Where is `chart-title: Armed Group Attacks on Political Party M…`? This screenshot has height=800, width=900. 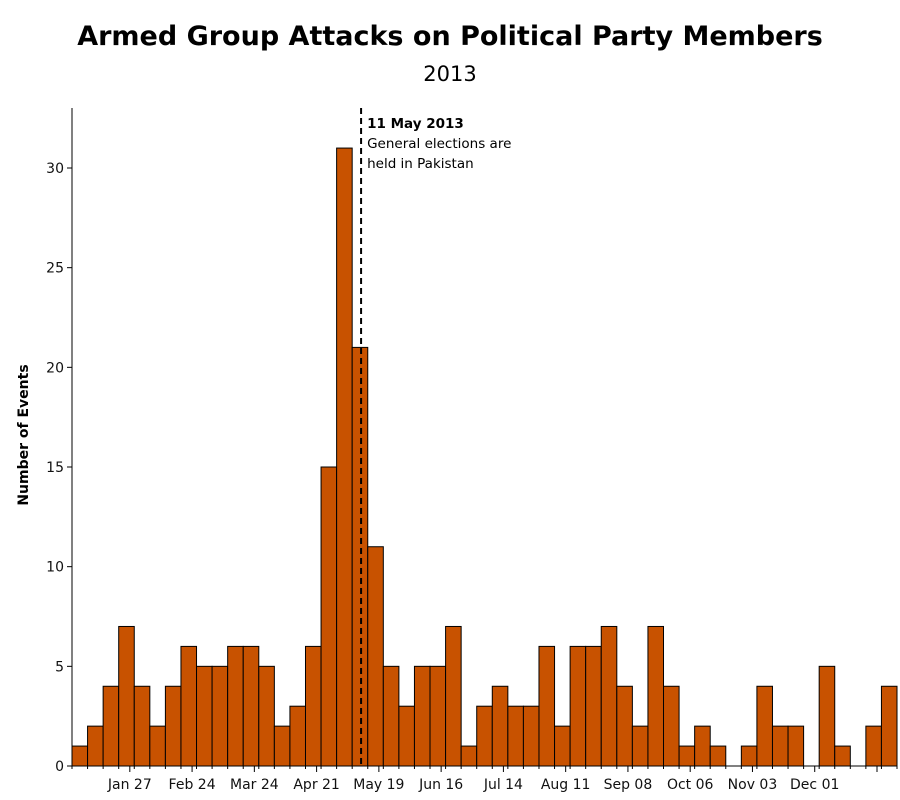 chart-title: Armed Group Attacks on Political Party M… is located at coordinates (450, 36).